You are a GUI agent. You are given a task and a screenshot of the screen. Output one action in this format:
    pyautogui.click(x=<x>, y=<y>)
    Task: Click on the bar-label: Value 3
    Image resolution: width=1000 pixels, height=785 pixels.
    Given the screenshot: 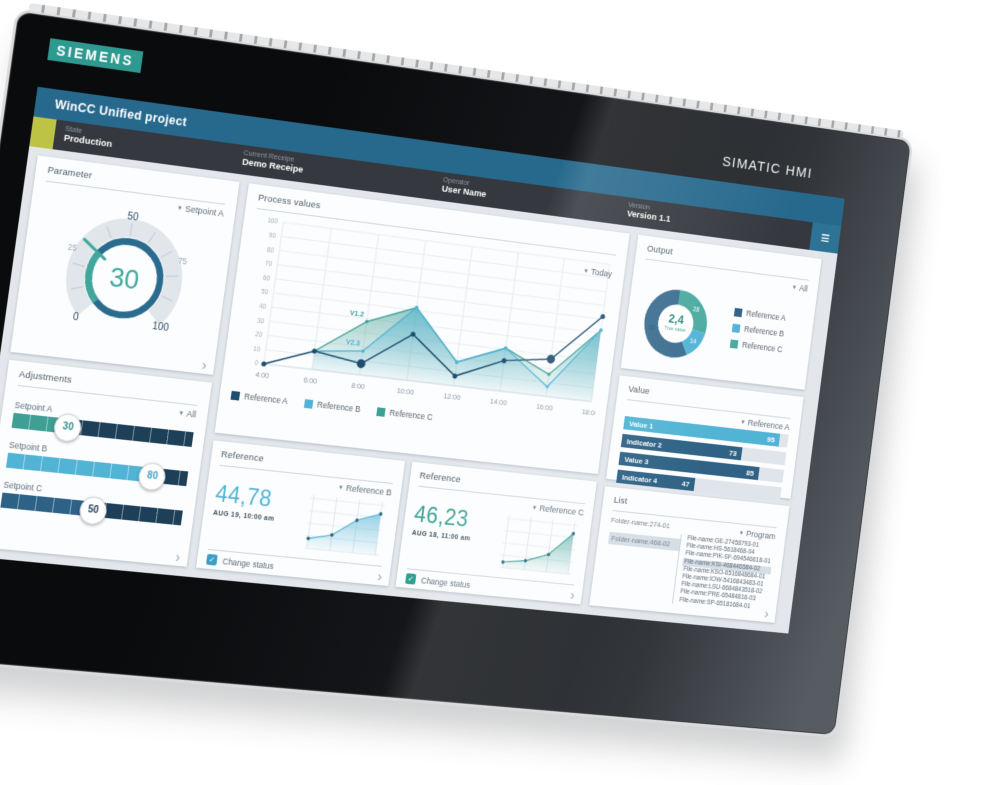 What is the action you would take?
    pyautogui.click(x=636, y=460)
    